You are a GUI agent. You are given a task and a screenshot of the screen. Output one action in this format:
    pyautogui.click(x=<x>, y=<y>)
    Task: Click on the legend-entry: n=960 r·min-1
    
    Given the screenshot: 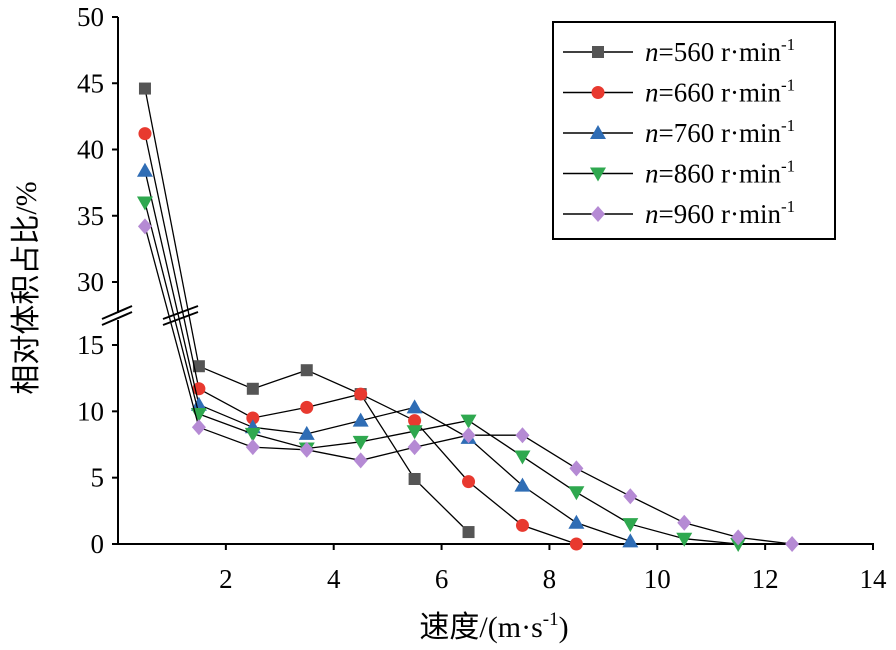 What is the action you would take?
    pyautogui.click(x=679, y=213)
    